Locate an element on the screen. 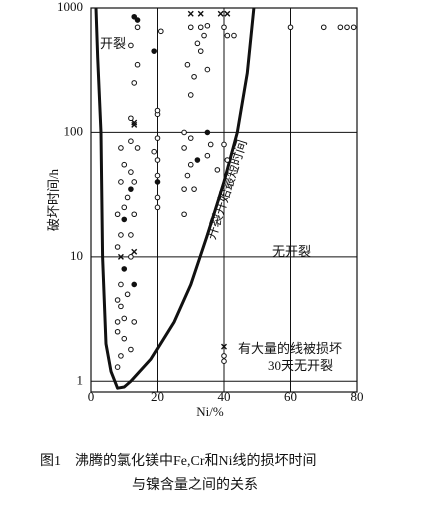 The height and width of the screenshot is (509, 428). annotation: 开裂 is located at coordinates (113, 43).